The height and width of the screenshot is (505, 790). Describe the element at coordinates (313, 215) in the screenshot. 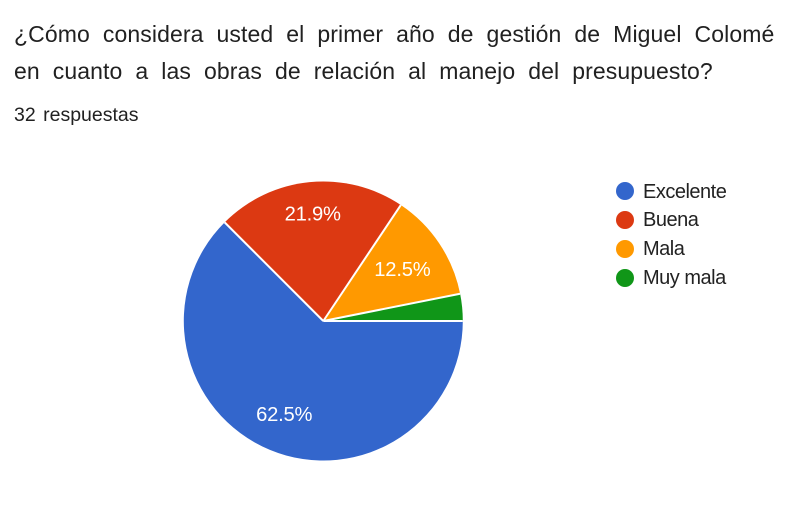

I see `svg-text: 21.9%` at that location.